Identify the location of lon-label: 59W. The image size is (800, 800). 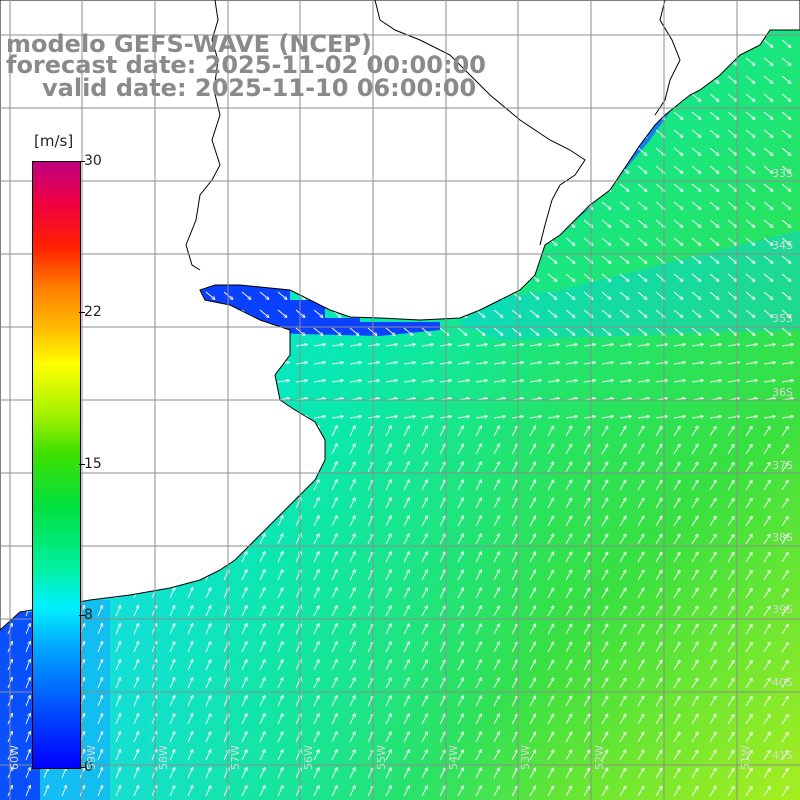
(91, 757).